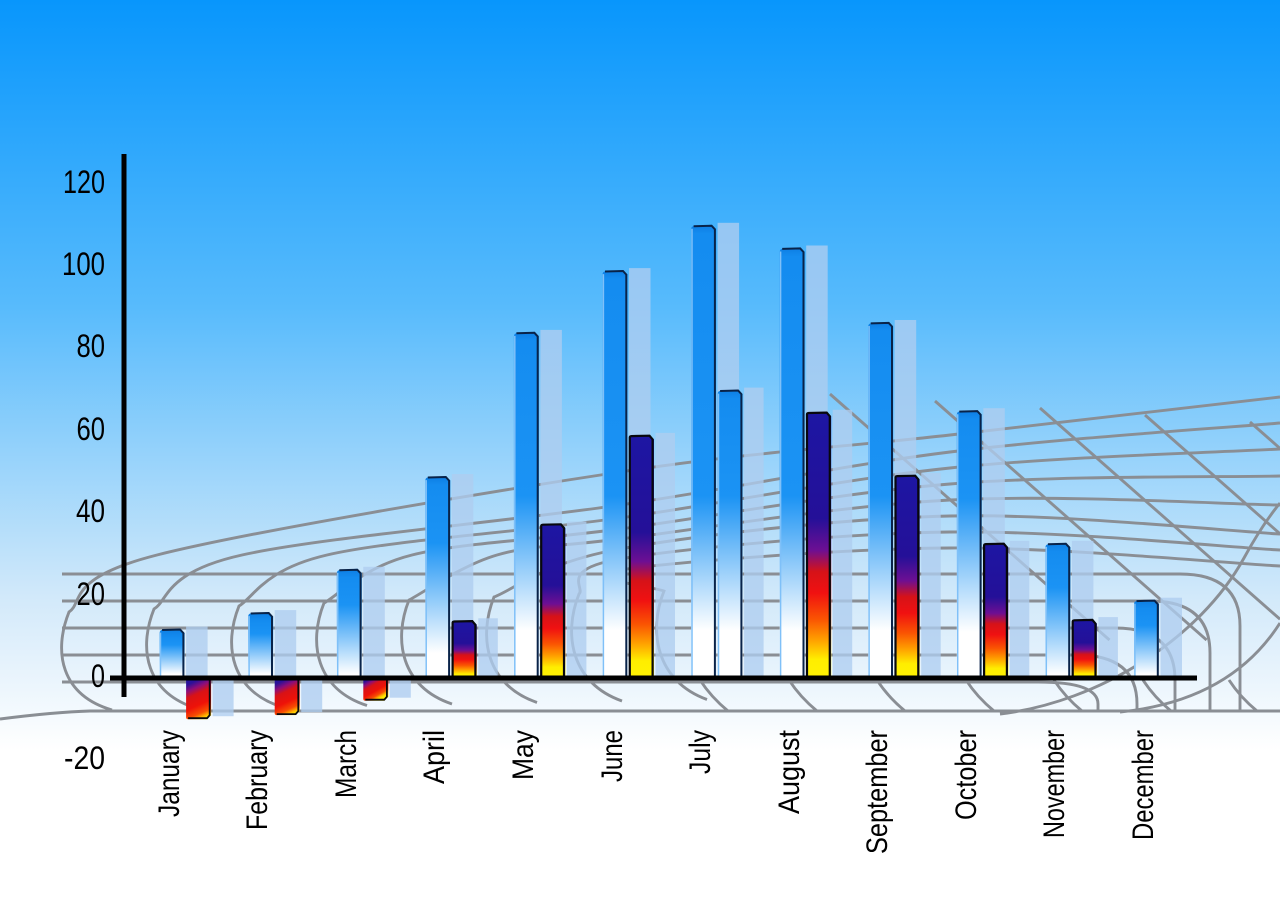  Describe the element at coordinates (83, 264) in the screenshot. I see `svg-text: 100` at that location.